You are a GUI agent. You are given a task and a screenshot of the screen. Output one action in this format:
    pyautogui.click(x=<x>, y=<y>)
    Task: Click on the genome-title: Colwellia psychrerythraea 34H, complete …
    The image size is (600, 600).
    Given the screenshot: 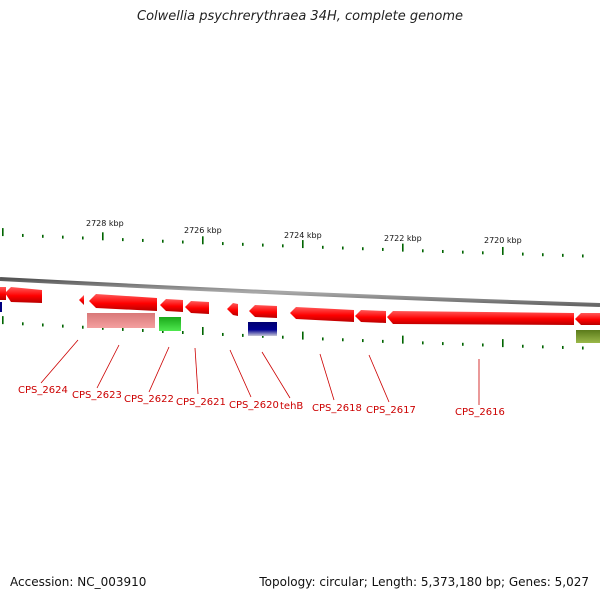 What is the action you would take?
    pyautogui.click(x=300, y=16)
    